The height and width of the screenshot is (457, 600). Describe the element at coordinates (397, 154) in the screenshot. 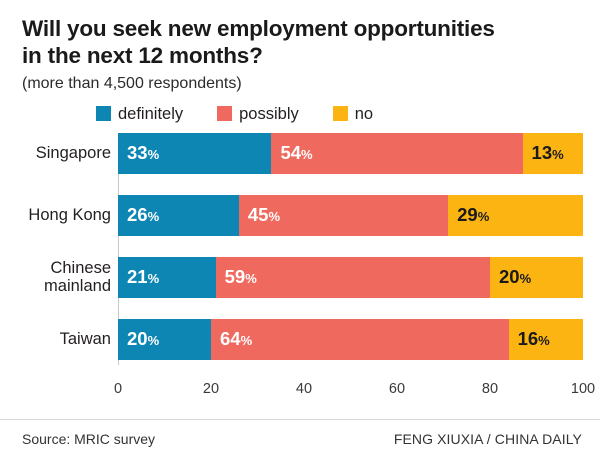

I see `bar-segment-possibly: 54%` at that location.